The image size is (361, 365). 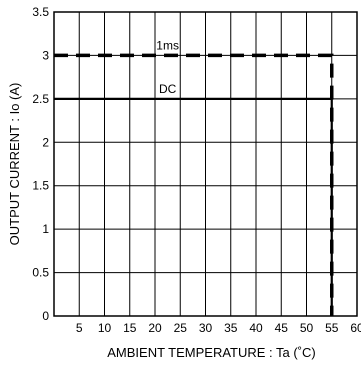 I want to click on series-label: DC, so click(x=168, y=89).